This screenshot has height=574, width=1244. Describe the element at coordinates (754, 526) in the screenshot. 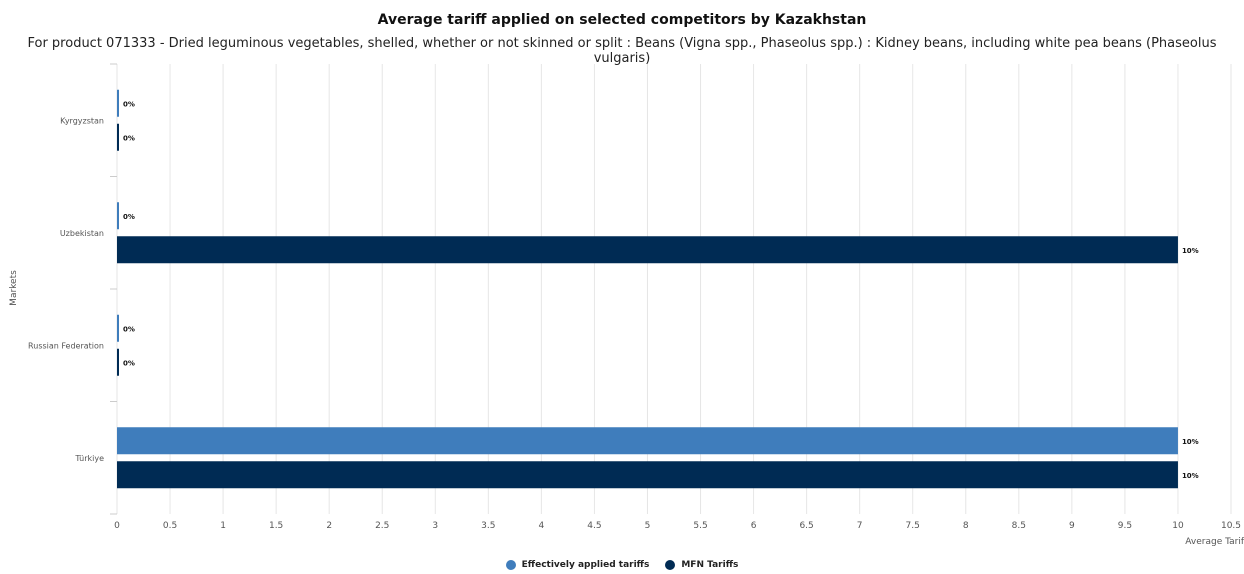

I see `x-tick-label: 6` at that location.